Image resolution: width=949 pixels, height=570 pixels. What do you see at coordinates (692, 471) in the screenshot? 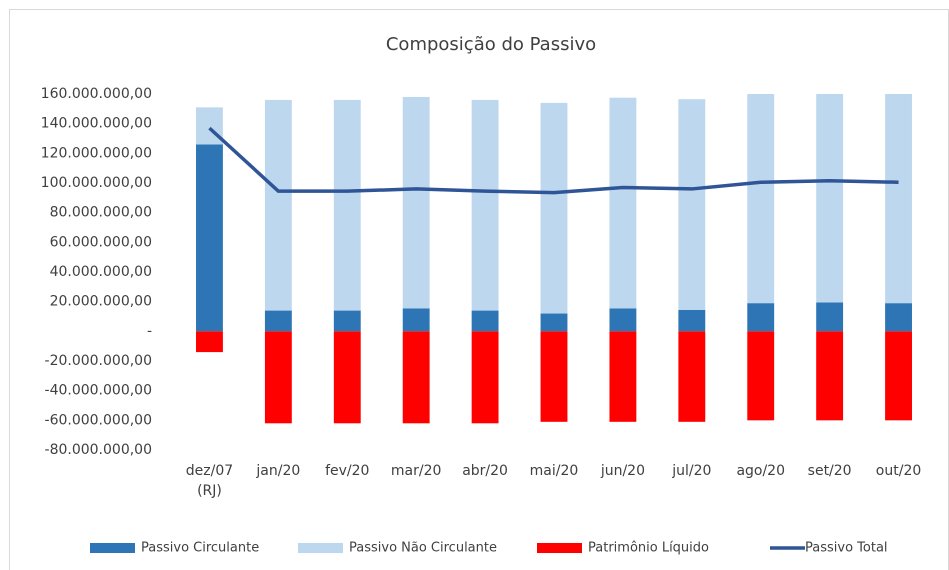
I see `x-tick-label: jul/20` at bounding box center [692, 471].